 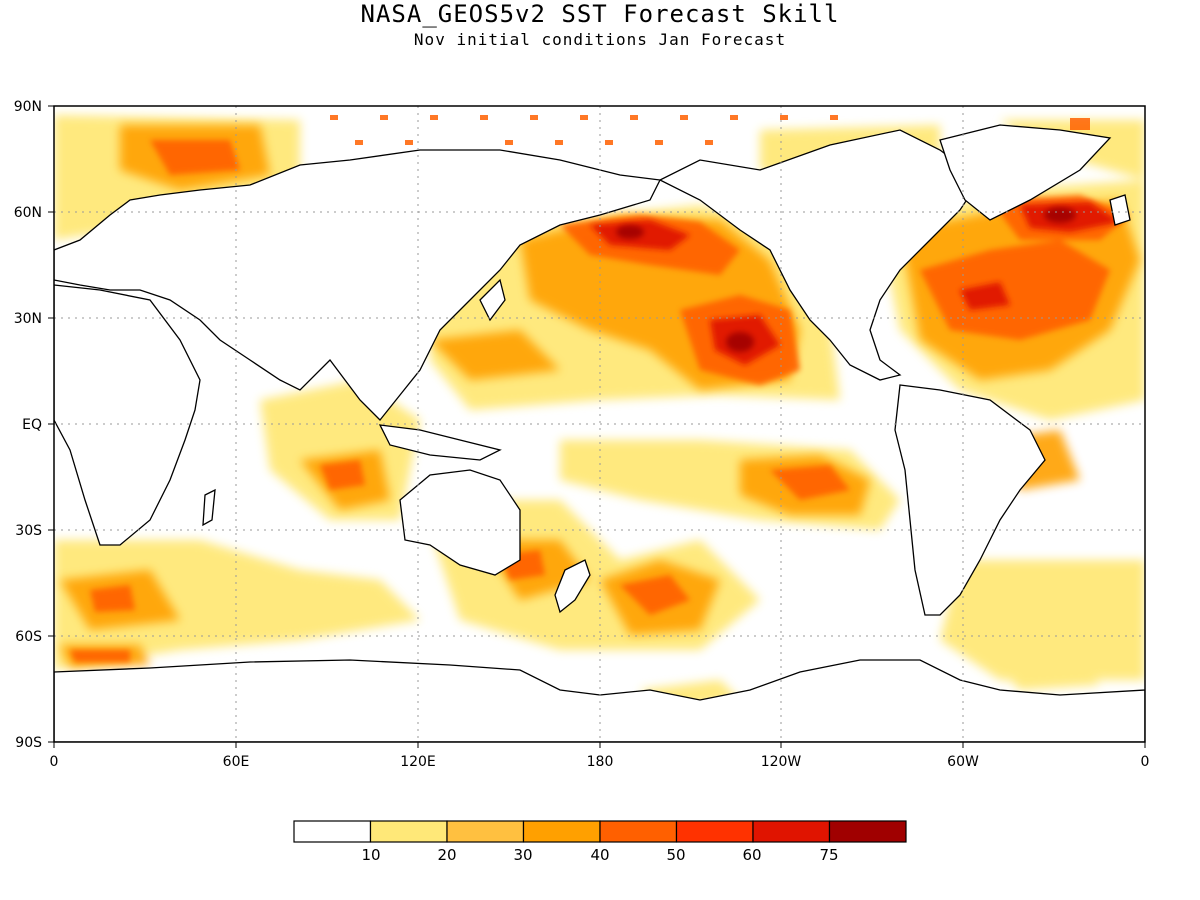 I want to click on colorbar-label-50: 50, so click(x=675, y=855).